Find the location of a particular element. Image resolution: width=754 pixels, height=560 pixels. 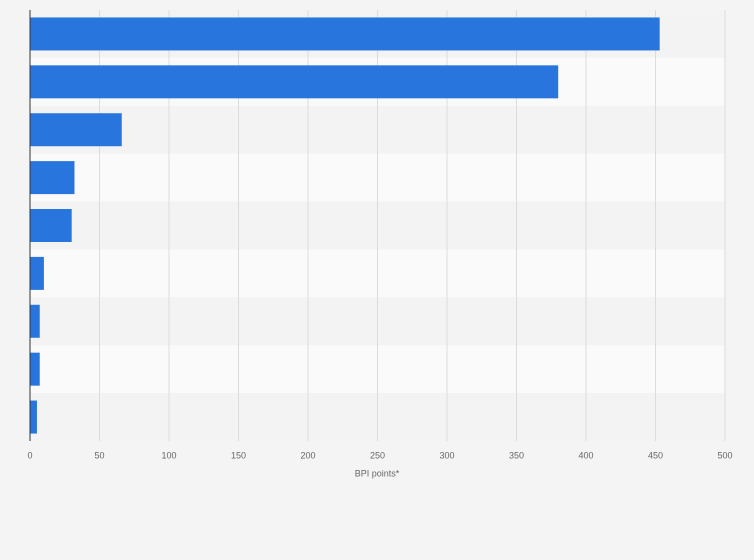

x-tick-label: 50 is located at coordinates (99, 455).